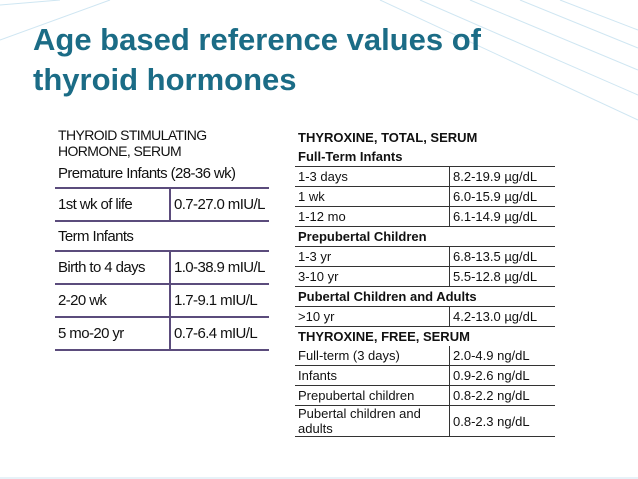 The width and height of the screenshot is (638, 479). I want to click on table-row: 1-3 yr 6.8-13.5 µg/dL, so click(425, 256).